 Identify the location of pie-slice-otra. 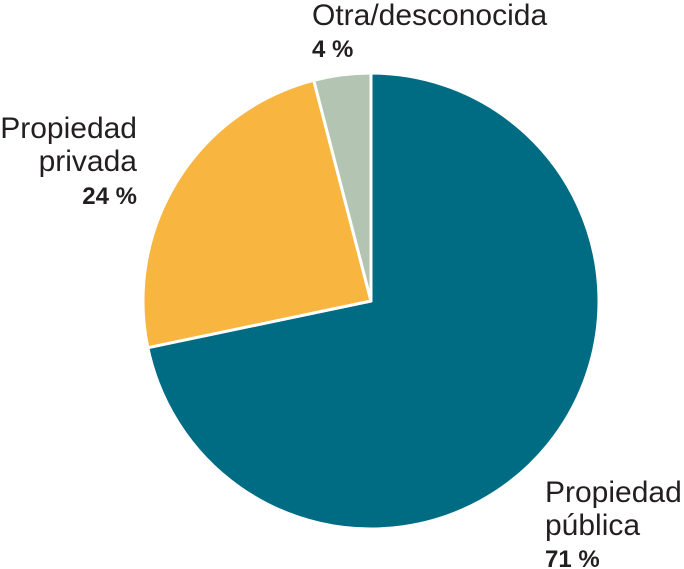
(342, 187).